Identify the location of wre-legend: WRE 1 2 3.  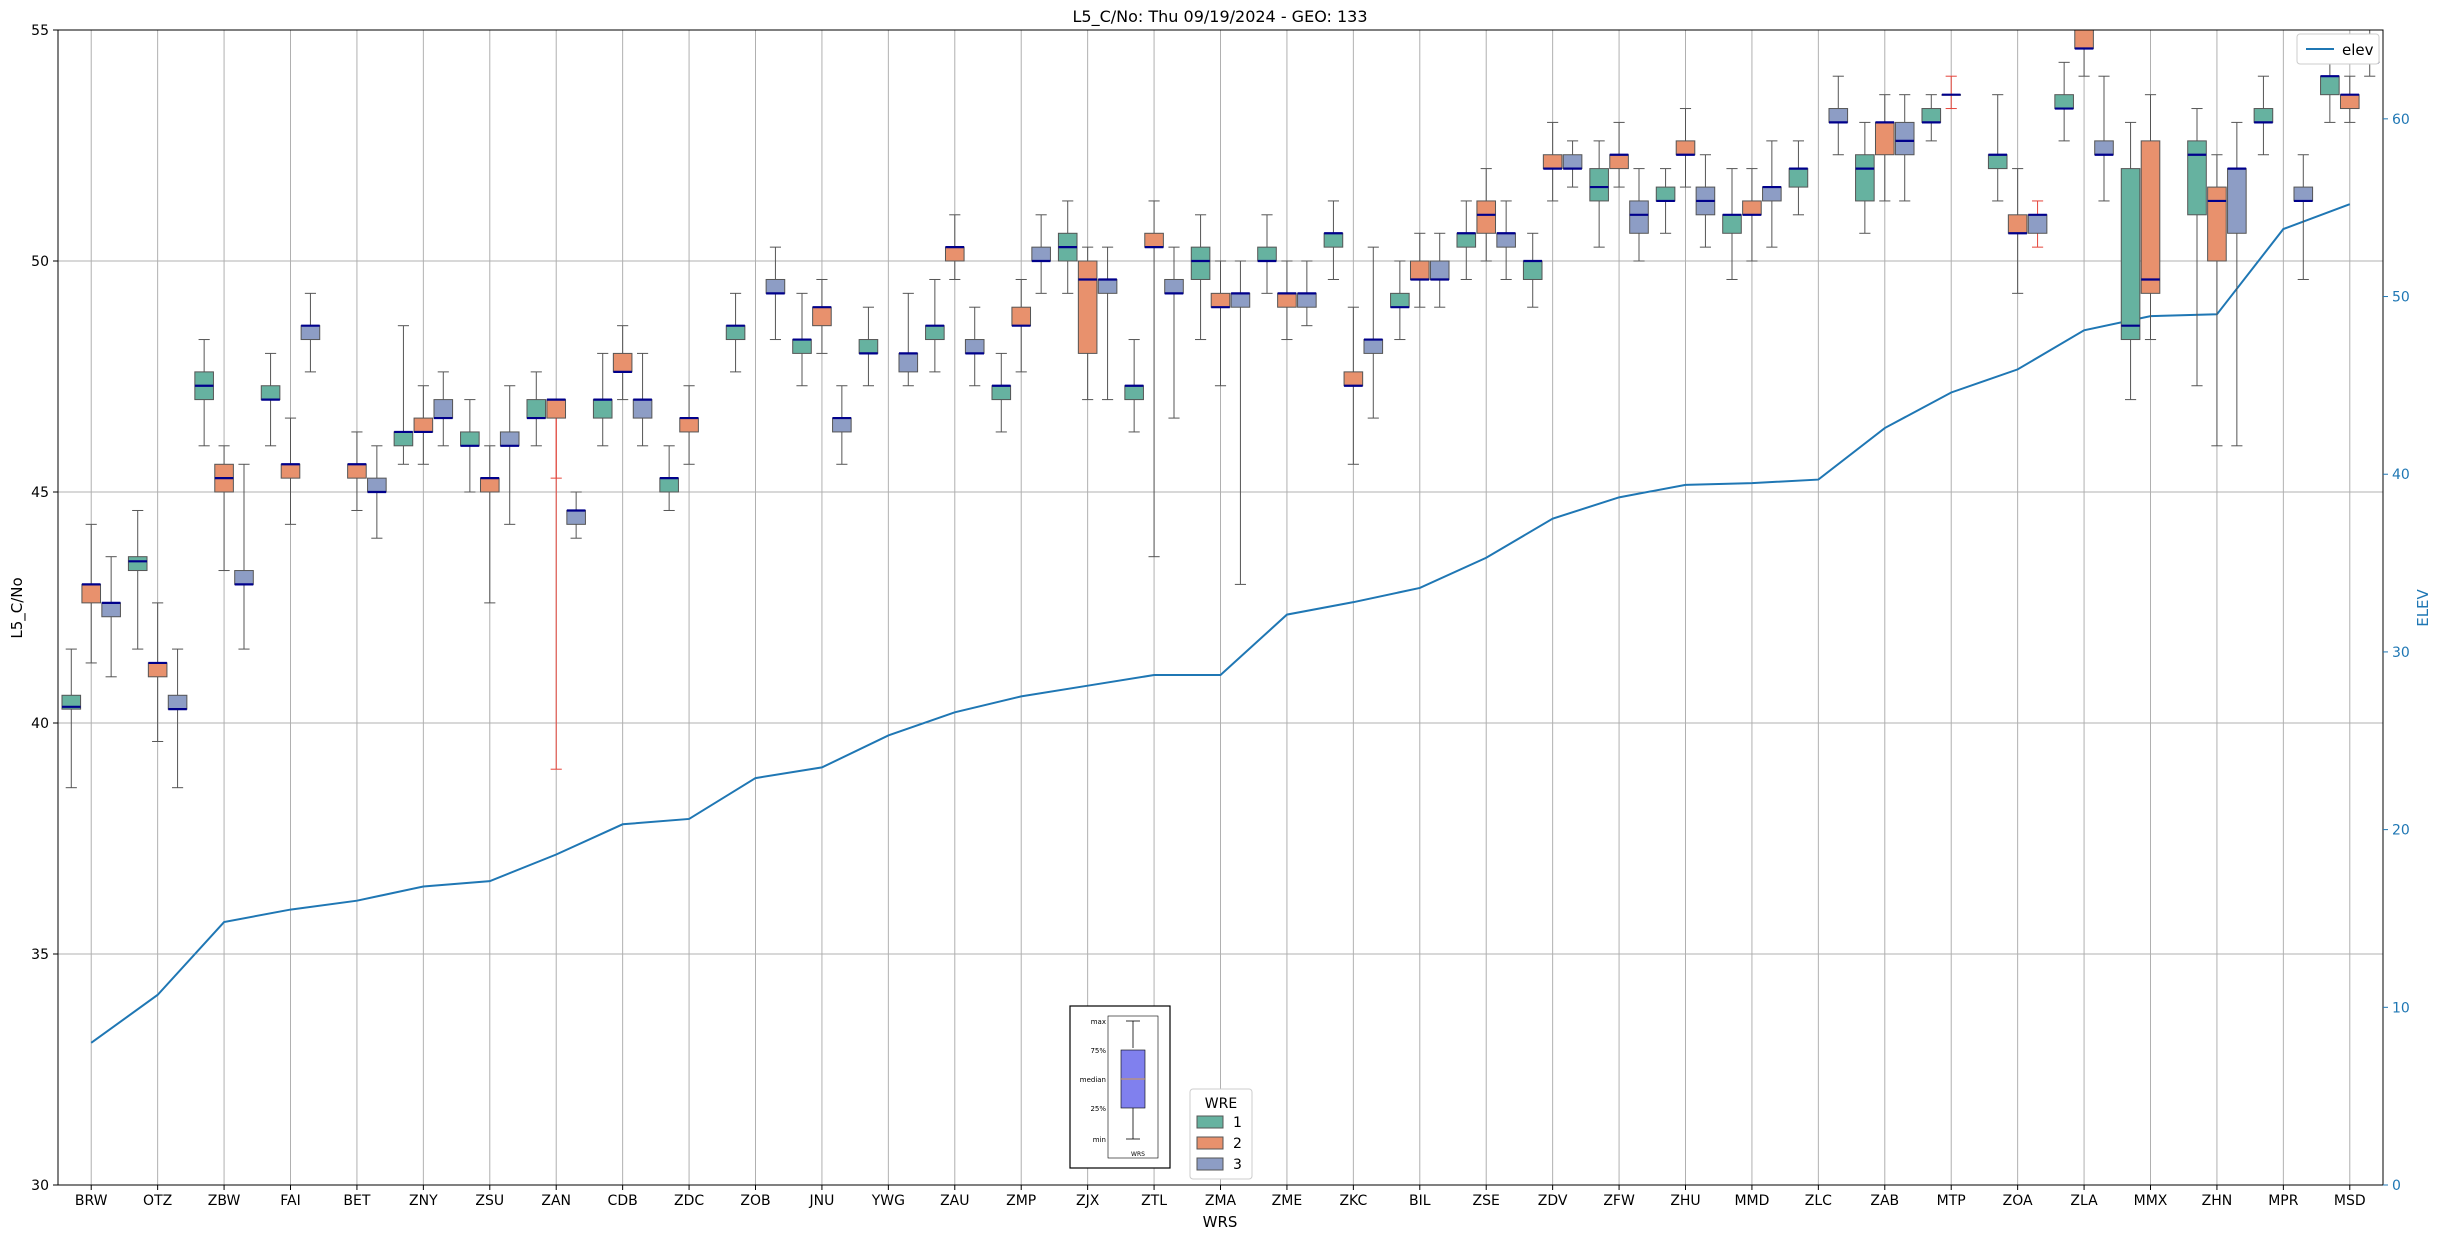
(1221, 1134).